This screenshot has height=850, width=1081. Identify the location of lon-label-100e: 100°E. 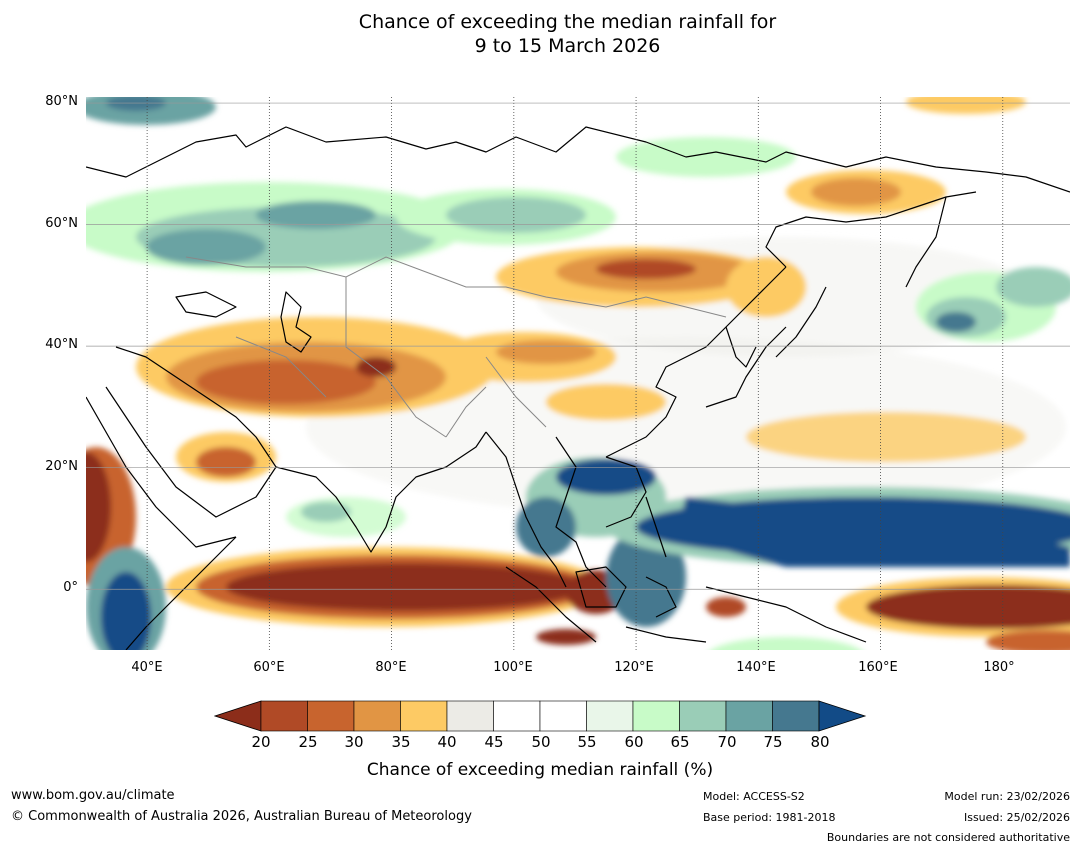
(513, 667).